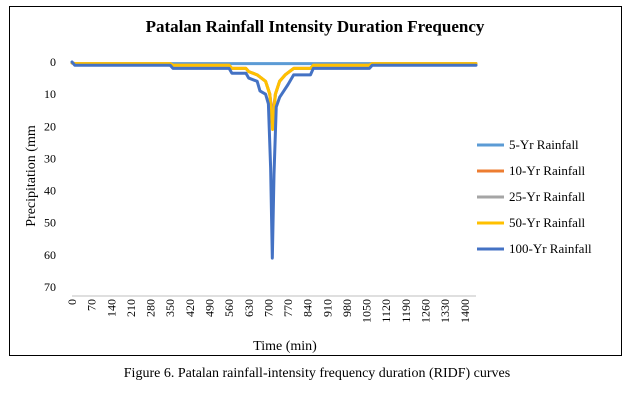 The height and width of the screenshot is (403, 634). Describe the element at coordinates (170, 308) in the screenshot. I see `x-tick-label: 350` at that location.